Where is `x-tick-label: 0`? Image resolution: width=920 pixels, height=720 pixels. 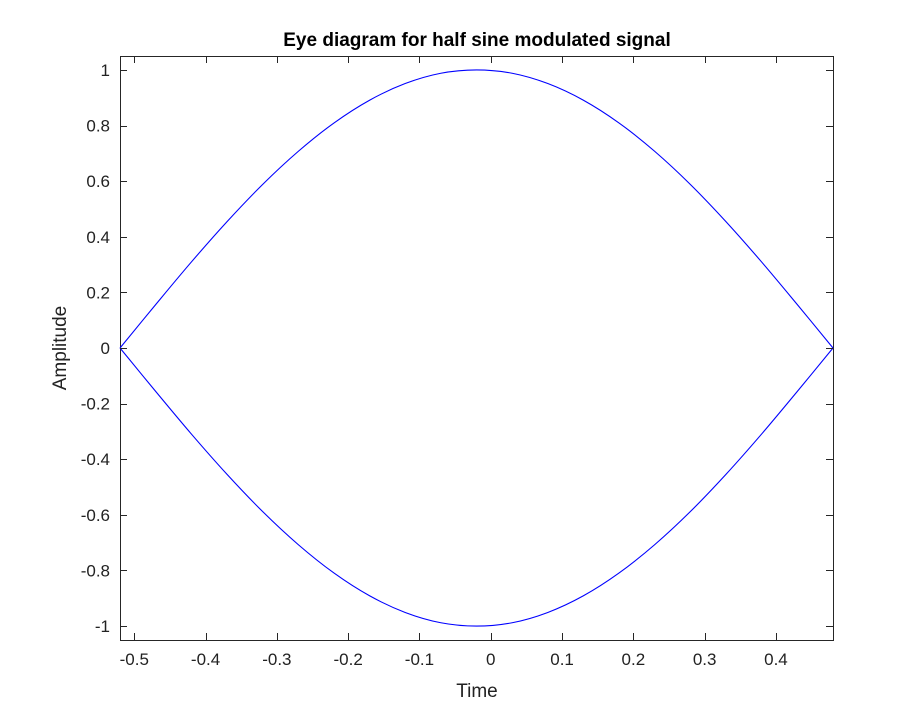 x-tick-label: 0 is located at coordinates (490, 659).